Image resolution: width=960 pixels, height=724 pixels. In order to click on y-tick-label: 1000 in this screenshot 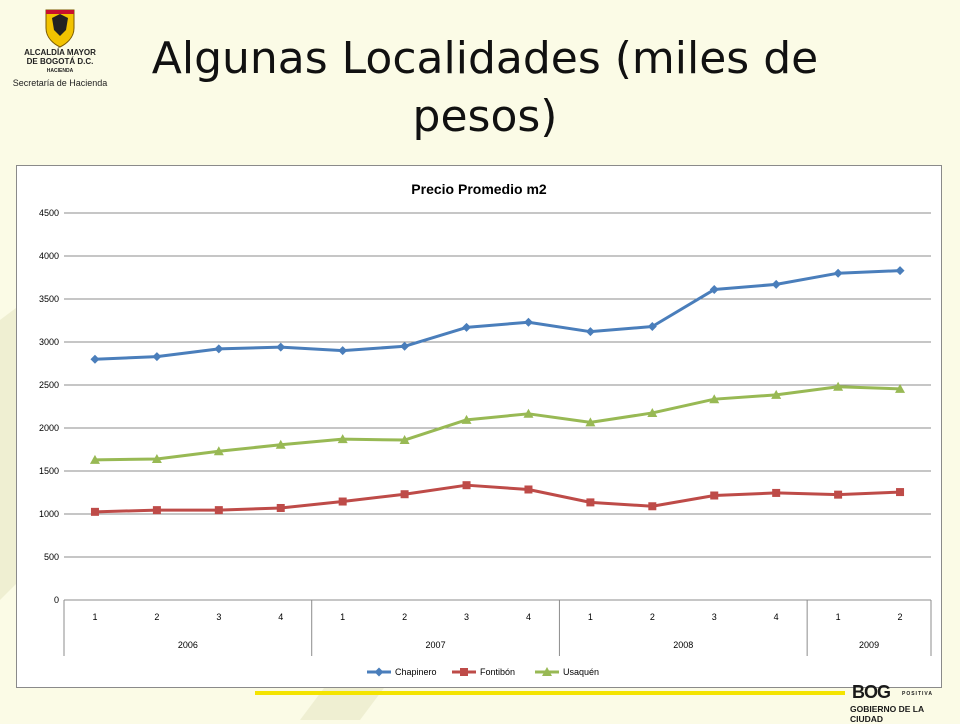, I will do `click(49, 514)`.